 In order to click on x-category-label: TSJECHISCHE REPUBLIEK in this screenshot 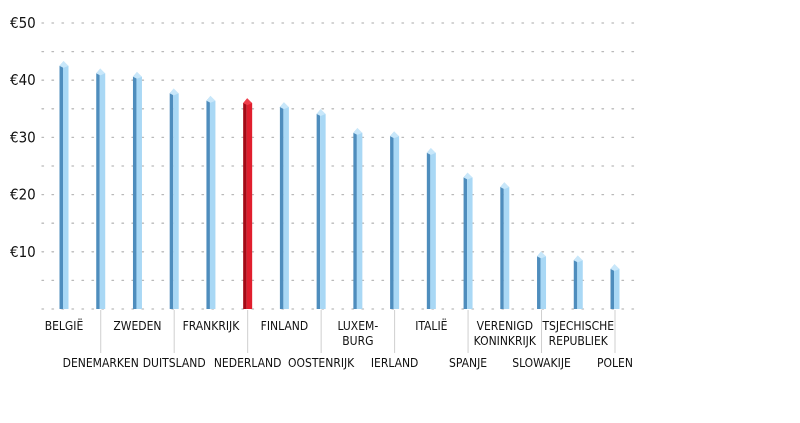, I will do `click(577, 333)`.